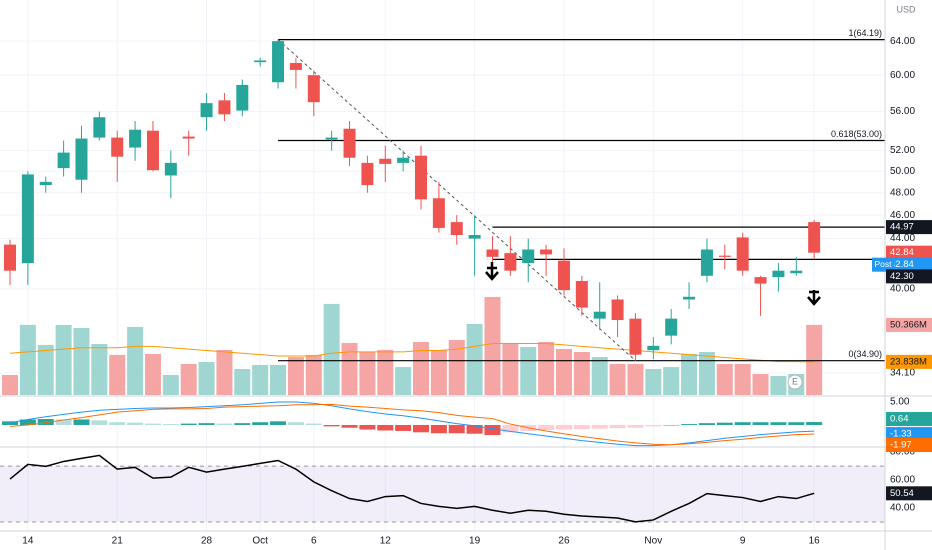 The image size is (932, 550). What do you see at coordinates (909, 493) in the screenshot?
I see `rsi-badge-bg` at bounding box center [909, 493].